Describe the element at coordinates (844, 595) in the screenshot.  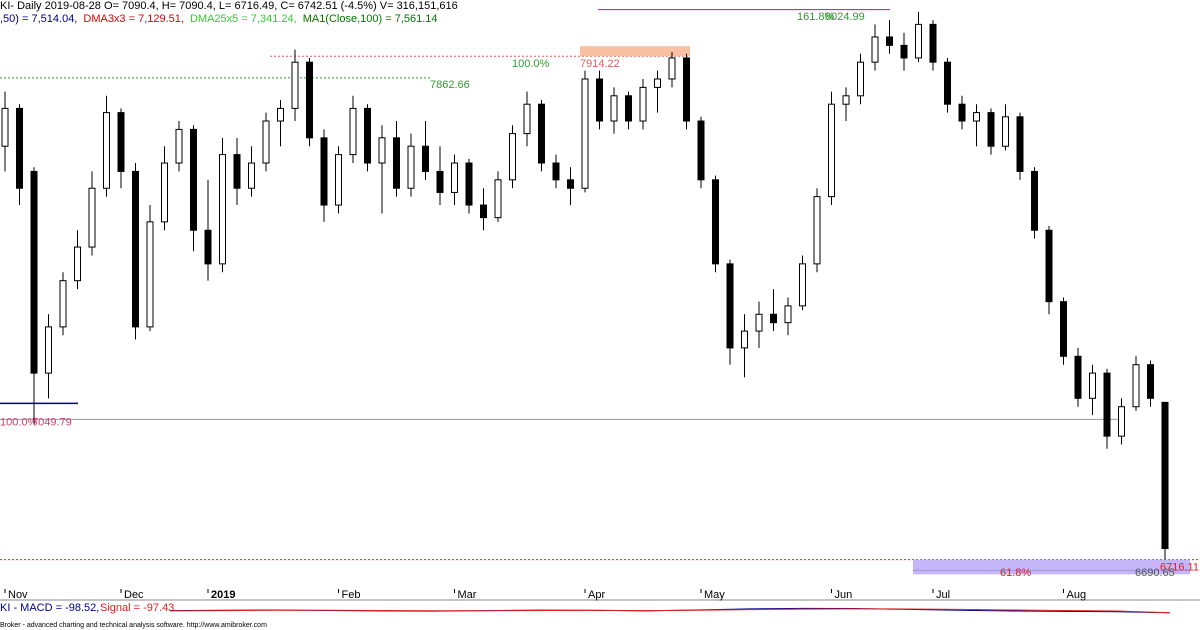
I see `x-tick-label: Jun` at that location.